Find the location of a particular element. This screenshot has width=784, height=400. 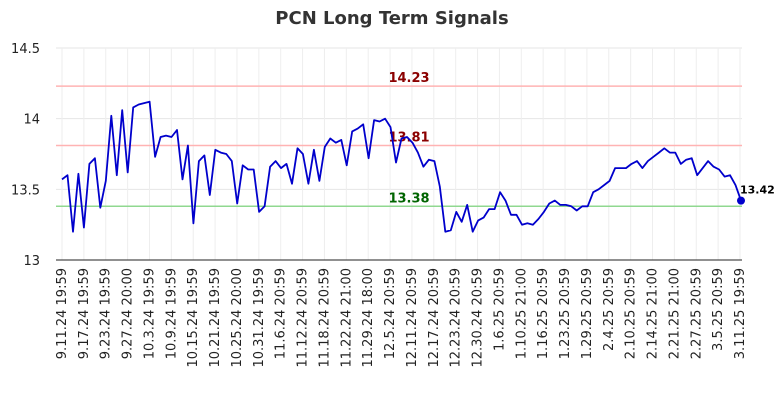

x-tick-label: 10.25.24 20:00 is located at coordinates (237, 318).